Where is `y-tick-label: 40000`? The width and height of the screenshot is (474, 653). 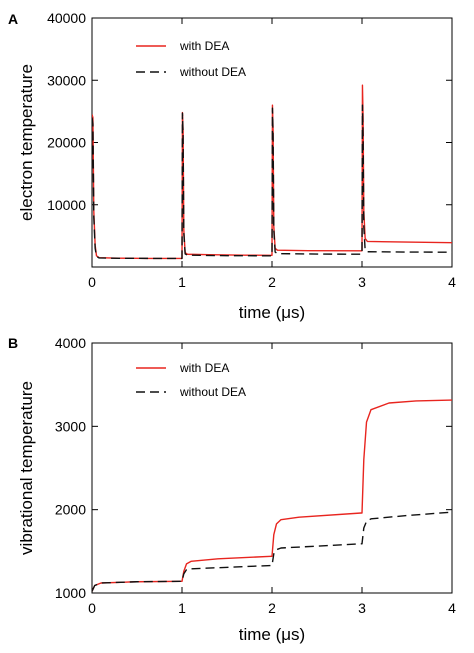
y-tick-label: 40000 is located at coordinates (66, 18).